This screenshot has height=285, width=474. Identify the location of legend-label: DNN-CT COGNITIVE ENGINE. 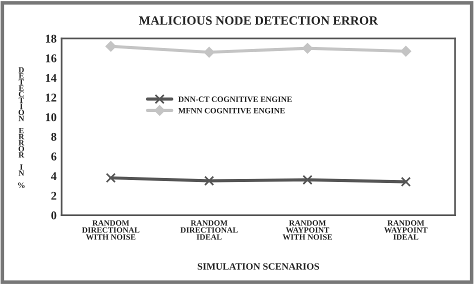
(235, 99).